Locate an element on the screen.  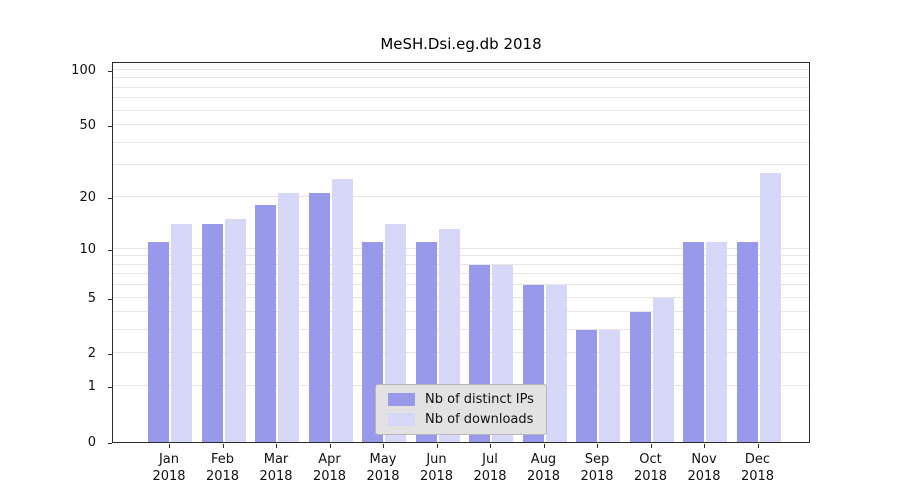
x-tick-label: Sep 2018 is located at coordinates (597, 468).